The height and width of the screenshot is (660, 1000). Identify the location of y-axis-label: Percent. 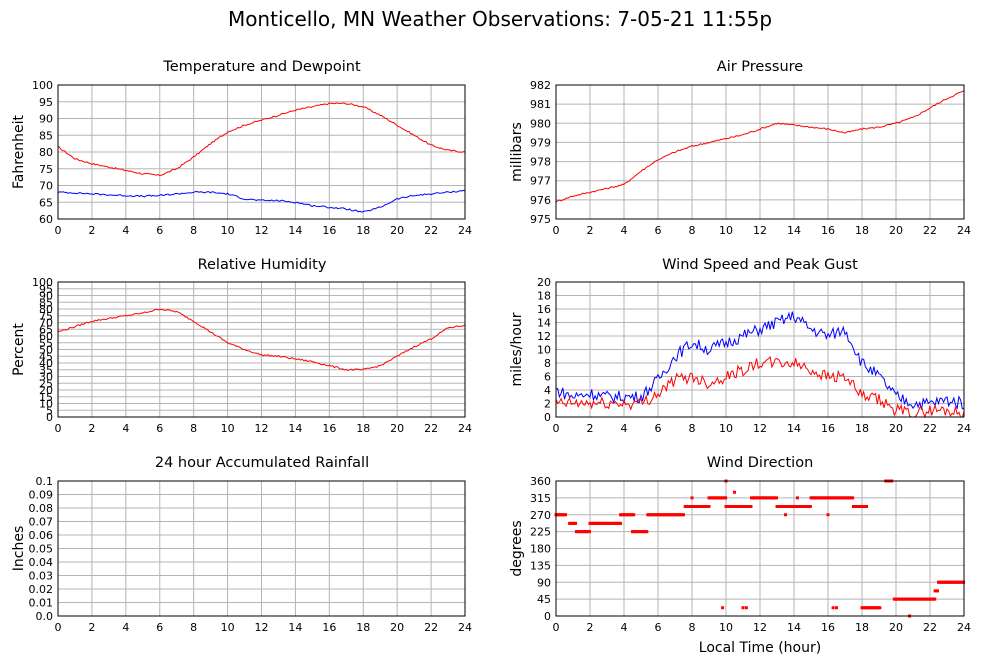
(19, 349).